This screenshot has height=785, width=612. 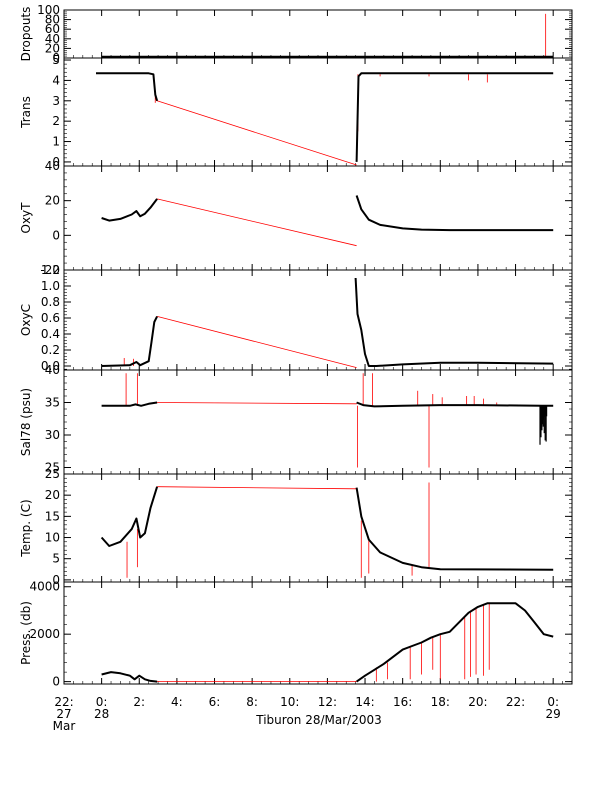 I want to click on y-tick-label: 10, so click(x=52, y=538).